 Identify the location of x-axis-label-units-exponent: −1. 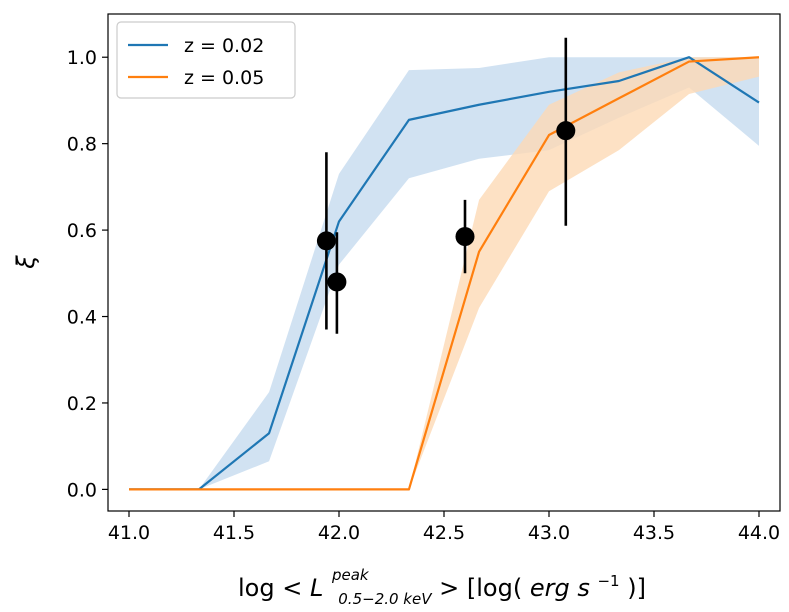
(608, 581).